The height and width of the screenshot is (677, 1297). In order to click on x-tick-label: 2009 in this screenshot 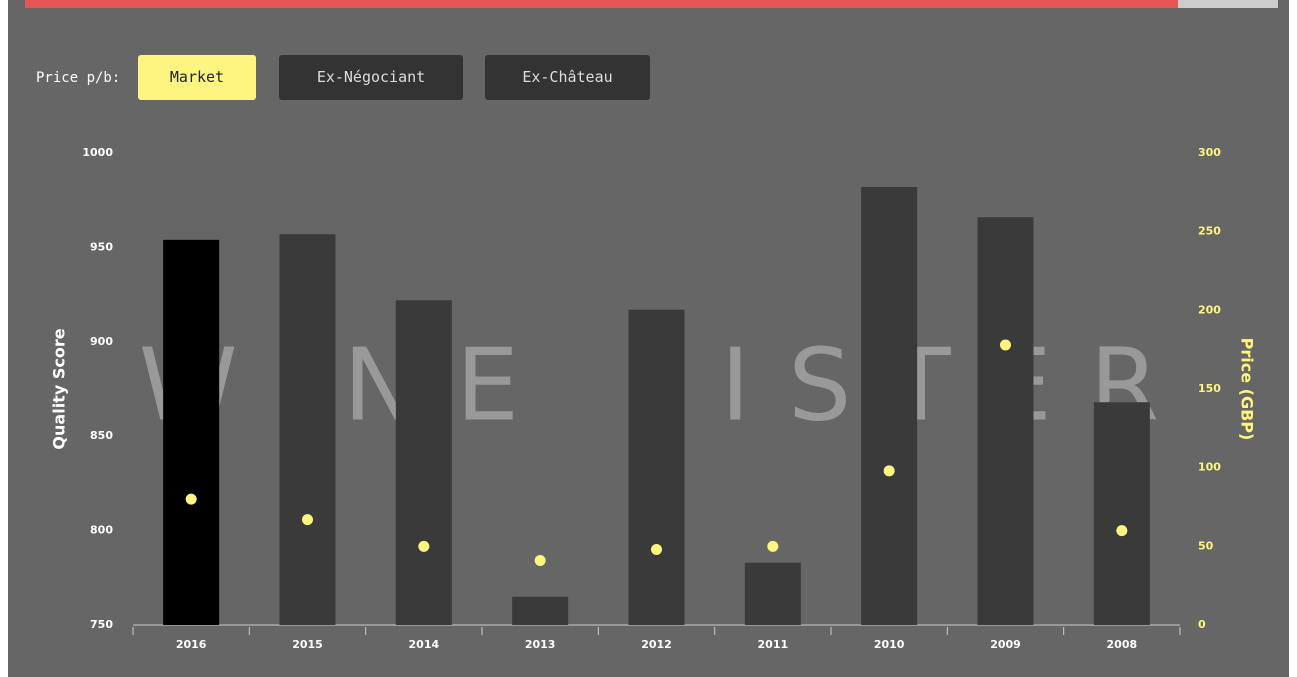, I will do `click(1005, 644)`.